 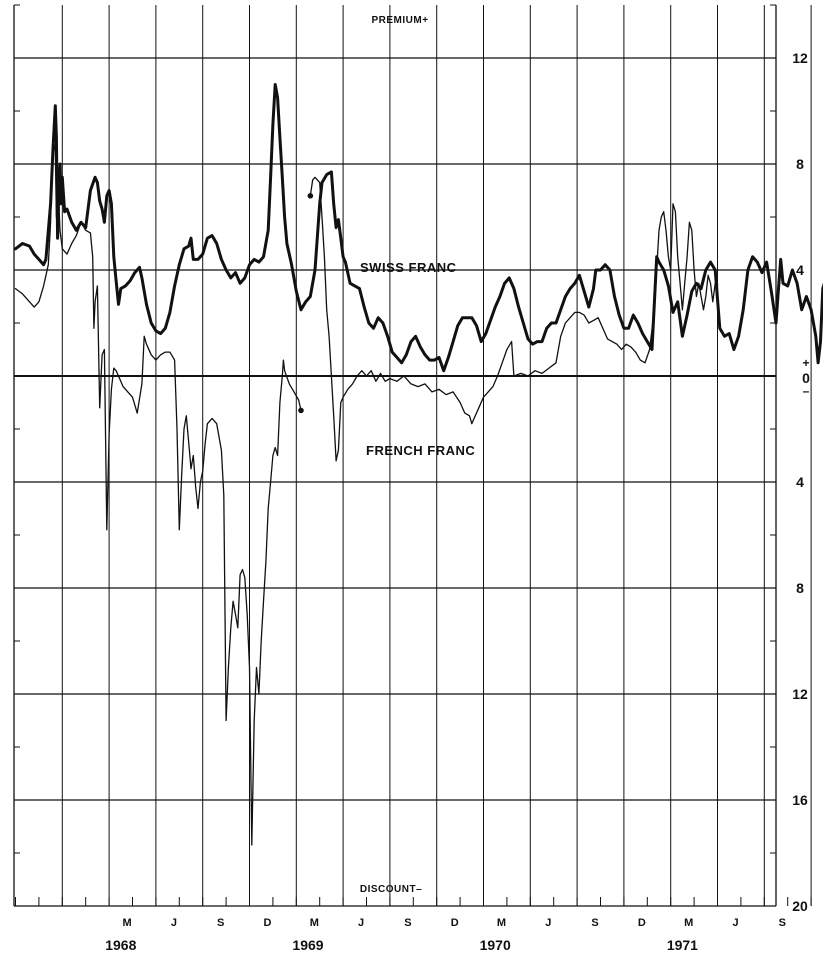 I want to click on french-franc-label: FRENCH FRANC, so click(x=420, y=450).